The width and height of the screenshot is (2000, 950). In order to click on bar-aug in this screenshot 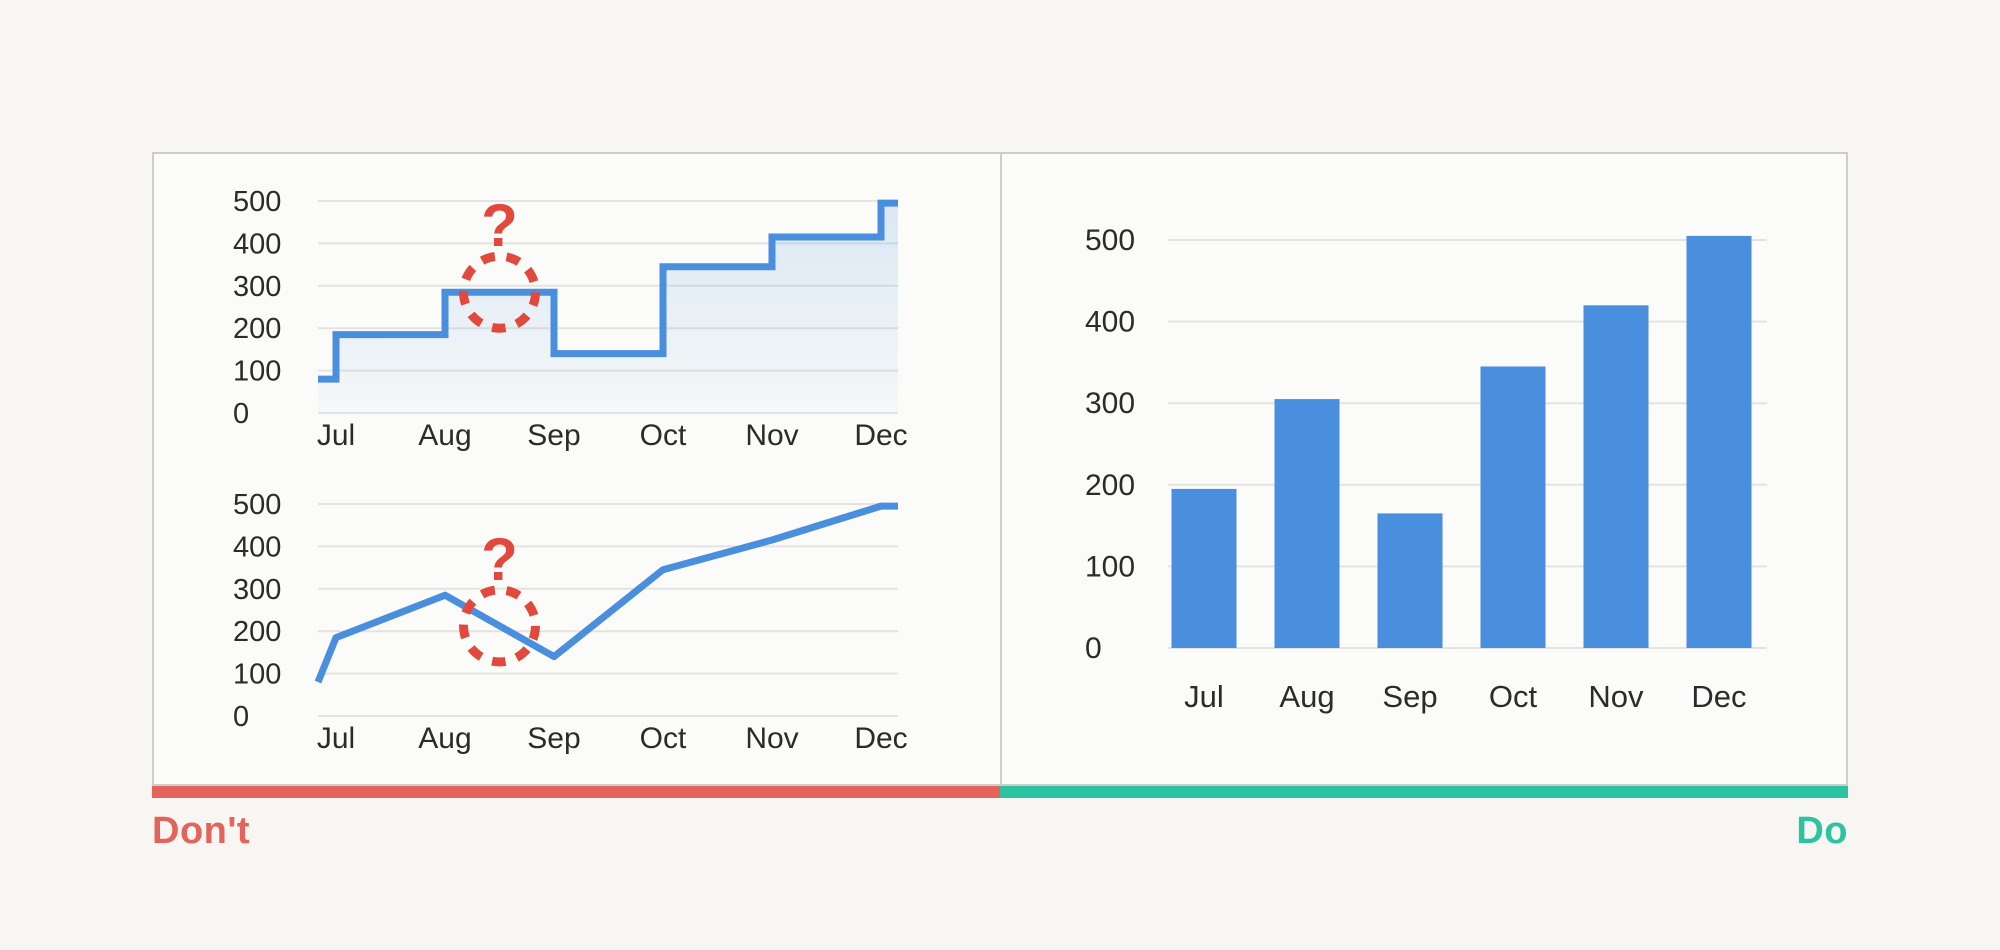, I will do `click(1307, 523)`.